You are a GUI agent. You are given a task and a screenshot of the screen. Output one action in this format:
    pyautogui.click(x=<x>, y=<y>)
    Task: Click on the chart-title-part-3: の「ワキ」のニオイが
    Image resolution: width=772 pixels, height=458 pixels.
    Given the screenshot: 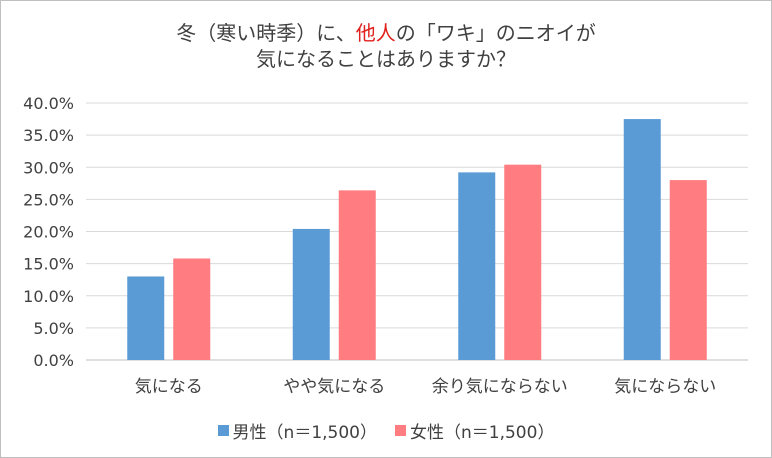 What is the action you would take?
    pyautogui.click(x=495, y=33)
    